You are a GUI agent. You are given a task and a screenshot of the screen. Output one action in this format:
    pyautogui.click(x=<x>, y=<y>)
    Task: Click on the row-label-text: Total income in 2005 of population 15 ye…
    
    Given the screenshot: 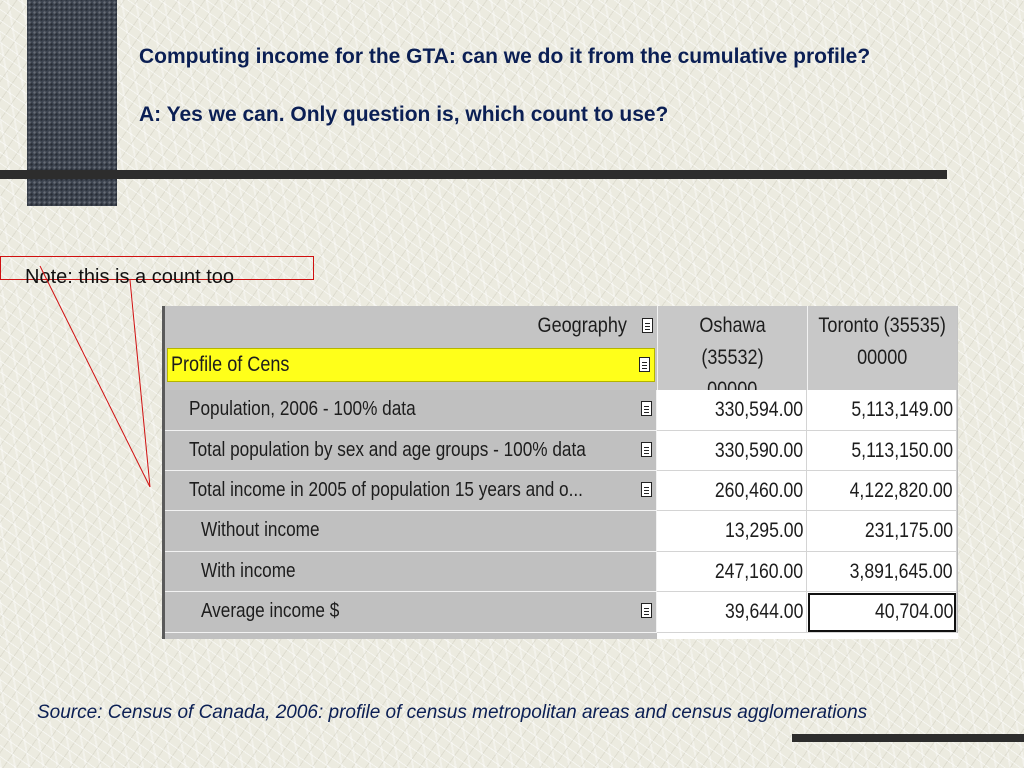 What is the action you would take?
    pyautogui.click(x=386, y=490)
    